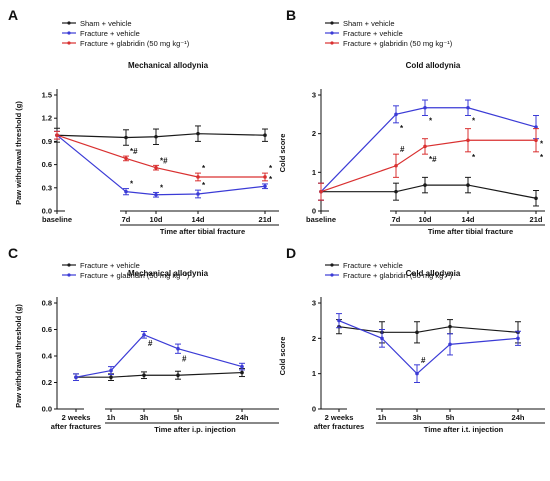 The width and height of the screenshot is (550, 481). What do you see at coordinates (291, 15) in the screenshot?
I see `panel-letter: B` at bounding box center [291, 15].